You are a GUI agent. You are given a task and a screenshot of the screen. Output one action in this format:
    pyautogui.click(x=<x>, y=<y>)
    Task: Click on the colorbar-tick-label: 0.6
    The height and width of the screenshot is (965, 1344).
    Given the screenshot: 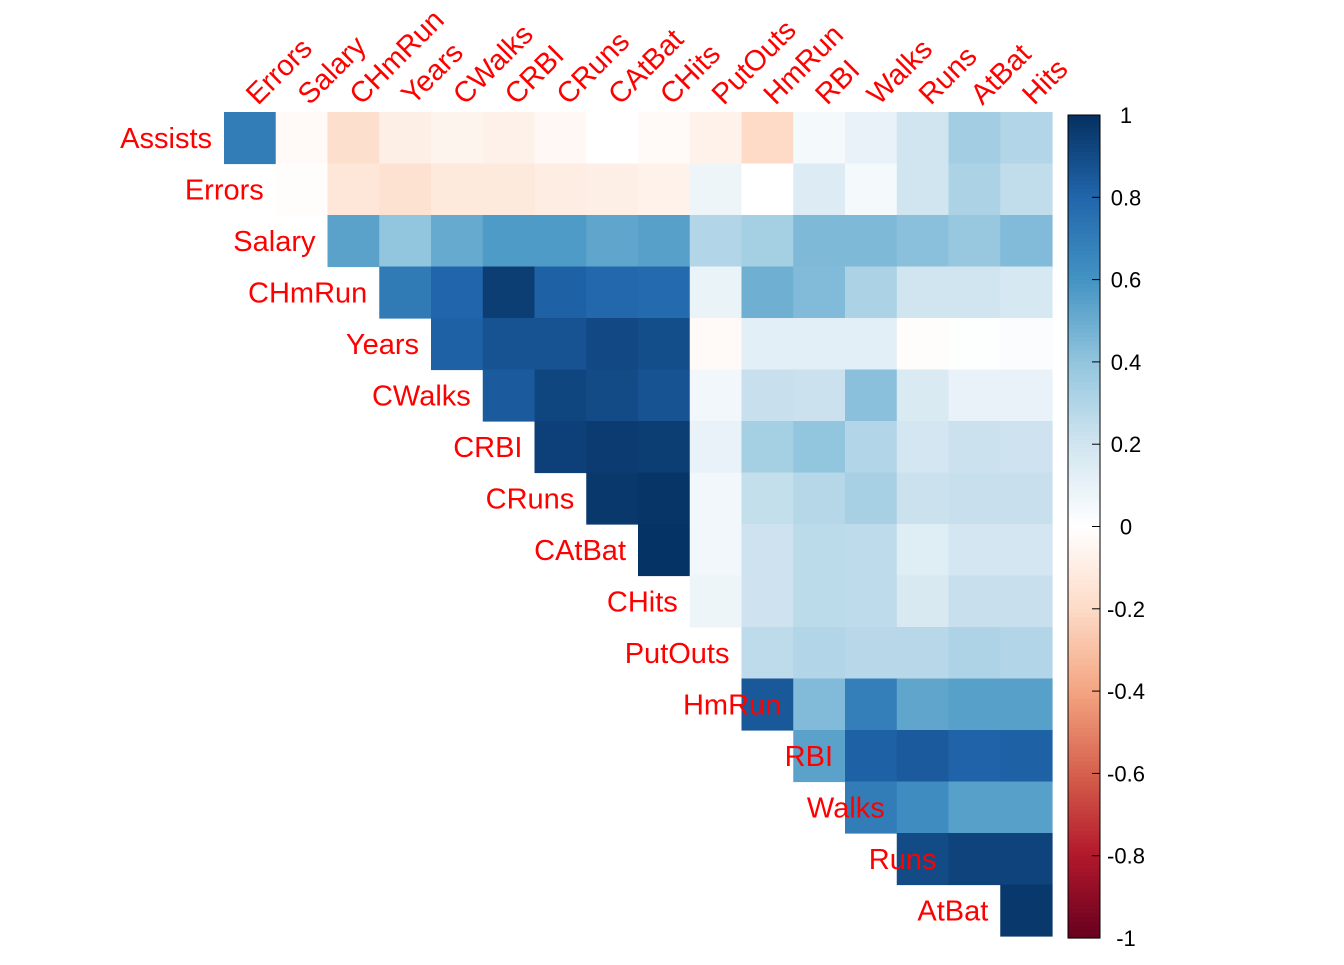 What is the action you would take?
    pyautogui.click(x=1126, y=280)
    